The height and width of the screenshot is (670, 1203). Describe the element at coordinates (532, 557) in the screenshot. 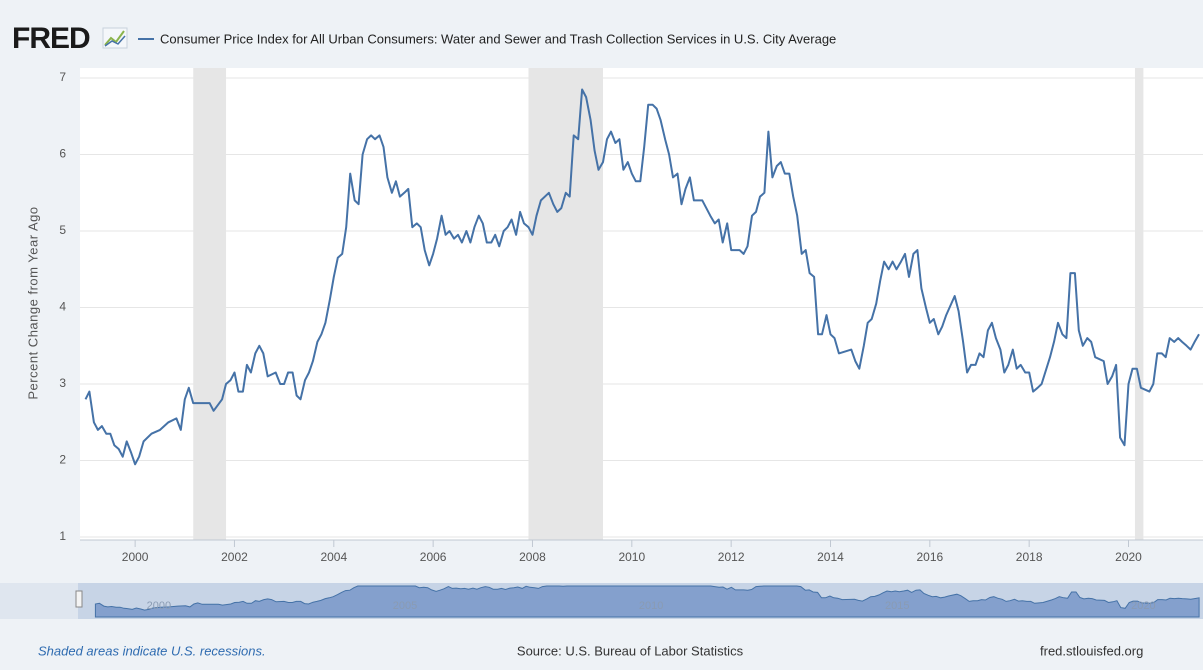

I see `x-tick-label: 2008` at that location.